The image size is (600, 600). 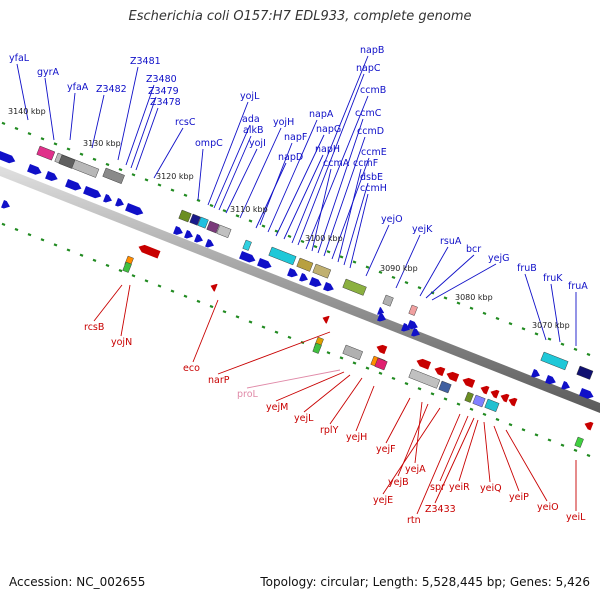 What do you see at coordinates (383, 500) in the screenshot?
I see `reverse-gene-label: yejE` at bounding box center [383, 500].